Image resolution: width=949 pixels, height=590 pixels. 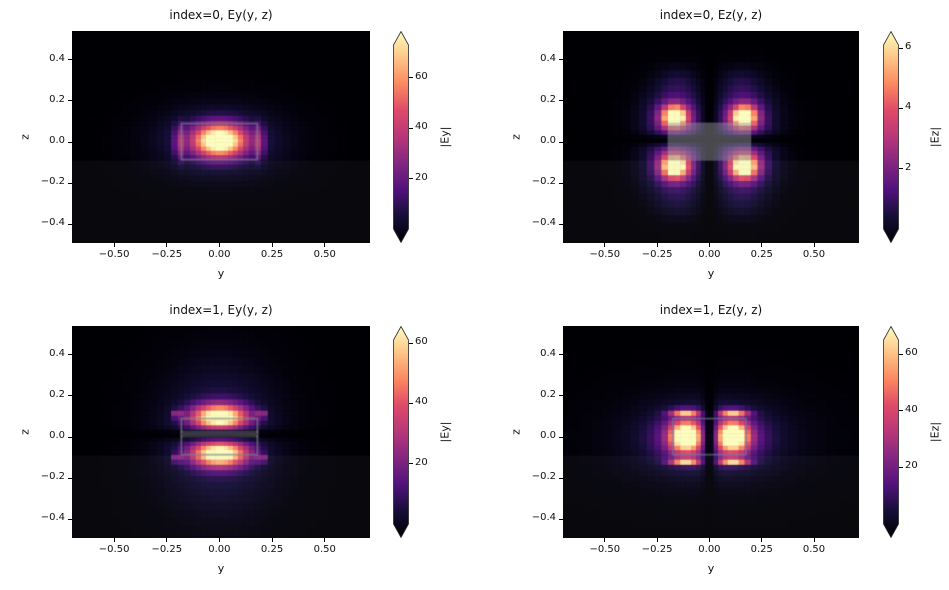 What do you see at coordinates (908, 47) in the screenshot?
I see `colorbar-tick-label: 6` at bounding box center [908, 47].